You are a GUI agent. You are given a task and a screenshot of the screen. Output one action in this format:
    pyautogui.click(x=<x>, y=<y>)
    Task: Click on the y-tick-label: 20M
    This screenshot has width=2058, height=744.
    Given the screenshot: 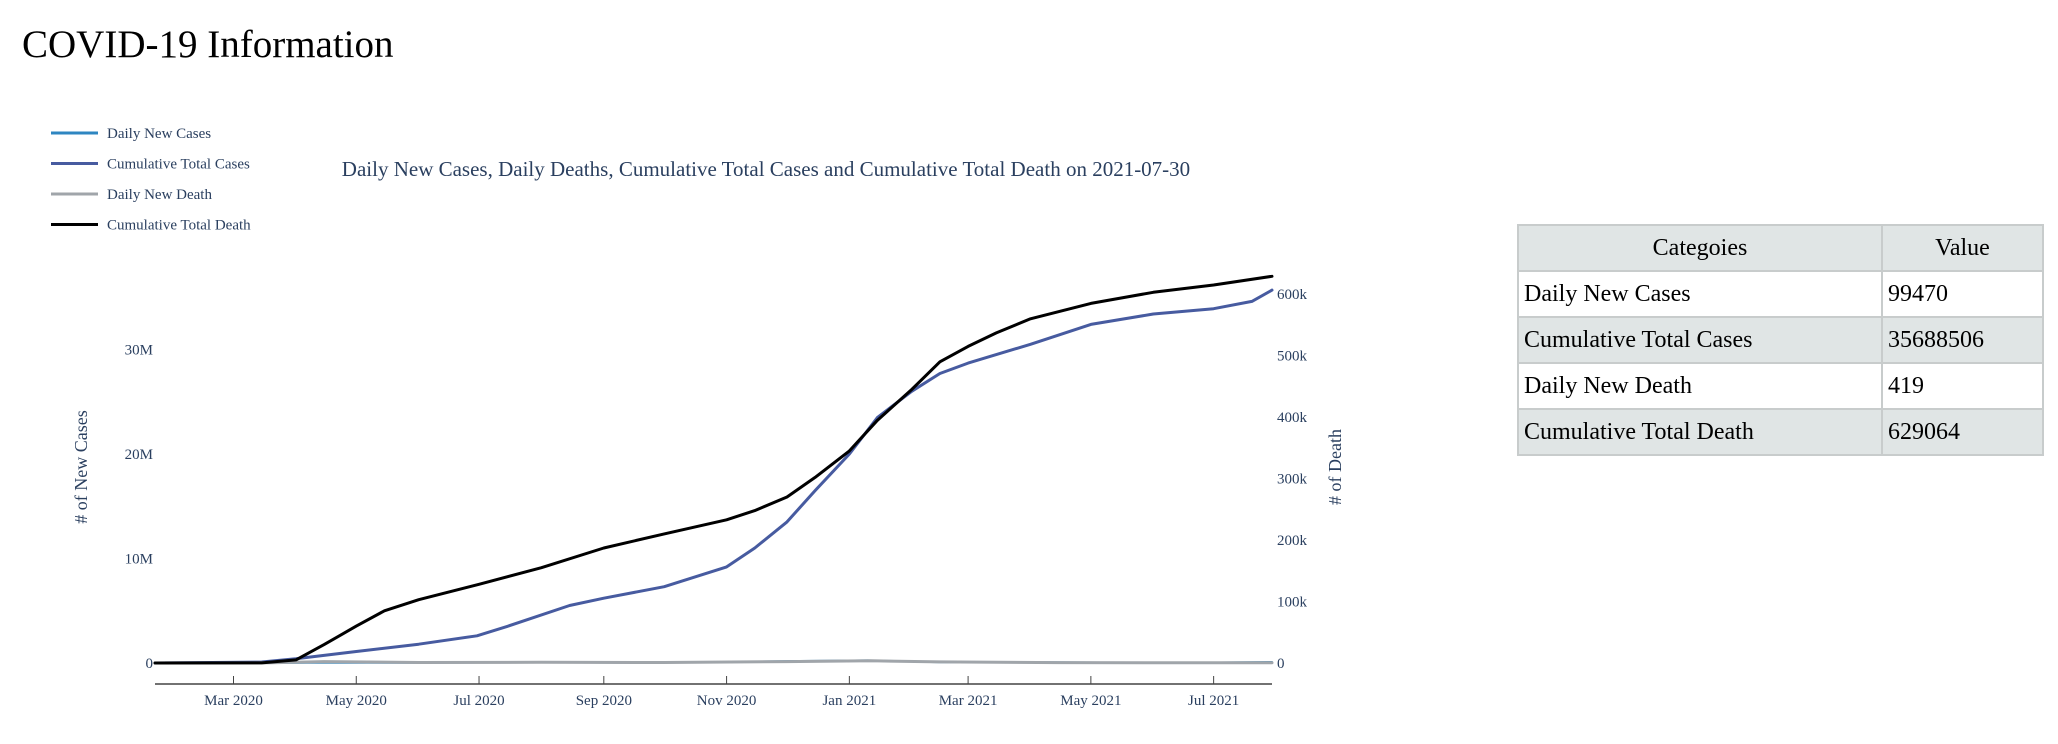 What is the action you would take?
    pyautogui.click(x=139, y=455)
    